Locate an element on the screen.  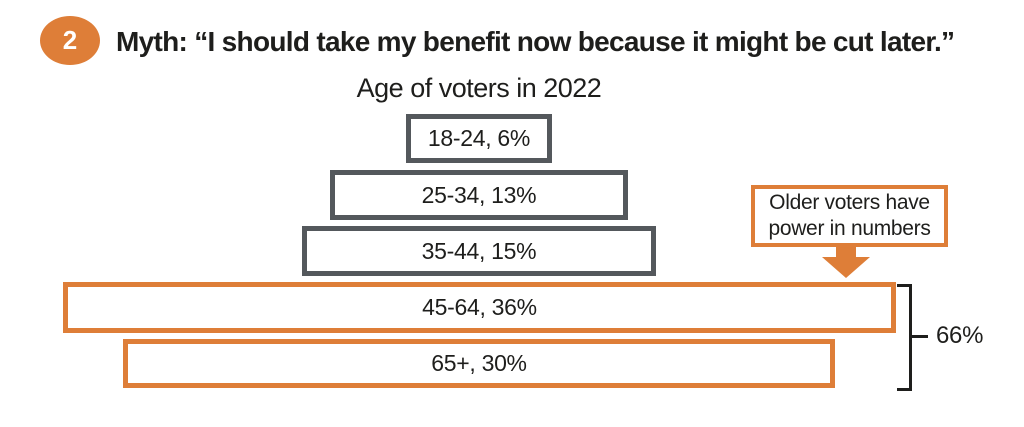
myth-number-badge: 2 is located at coordinates (70, 40).